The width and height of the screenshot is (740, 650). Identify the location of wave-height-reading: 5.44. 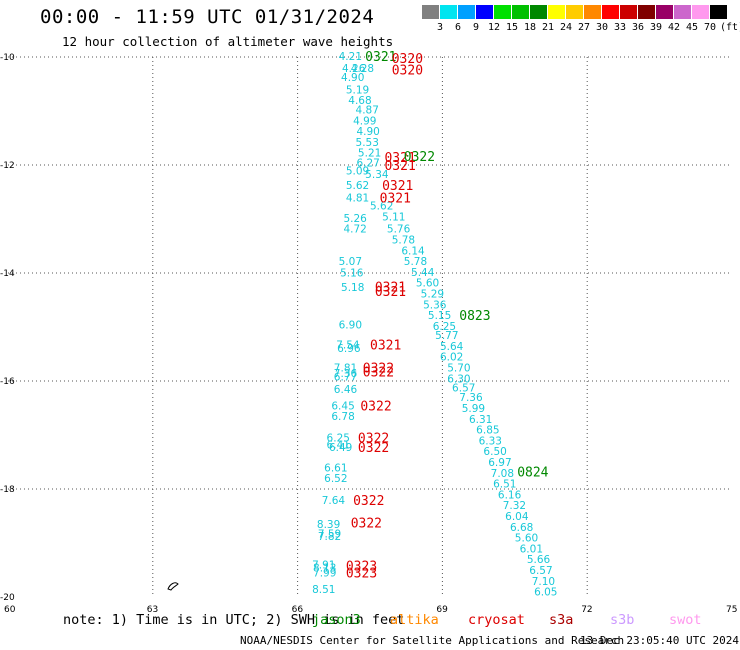
(423, 273).